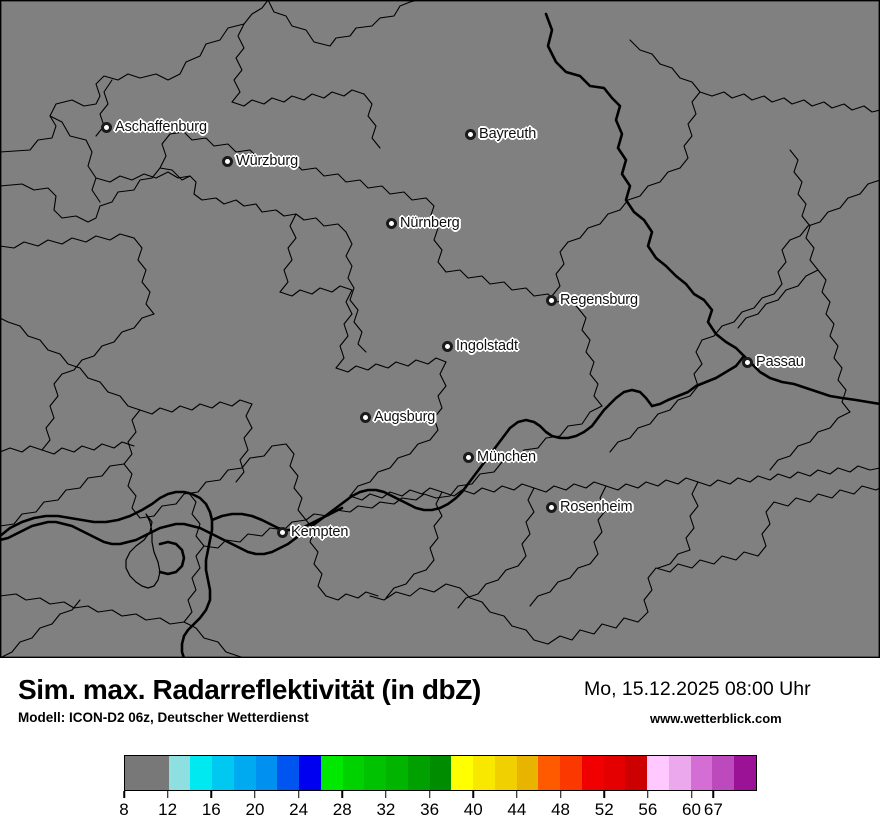  Describe the element at coordinates (267, 161) in the screenshot. I see `city-label: Würzburg` at that location.